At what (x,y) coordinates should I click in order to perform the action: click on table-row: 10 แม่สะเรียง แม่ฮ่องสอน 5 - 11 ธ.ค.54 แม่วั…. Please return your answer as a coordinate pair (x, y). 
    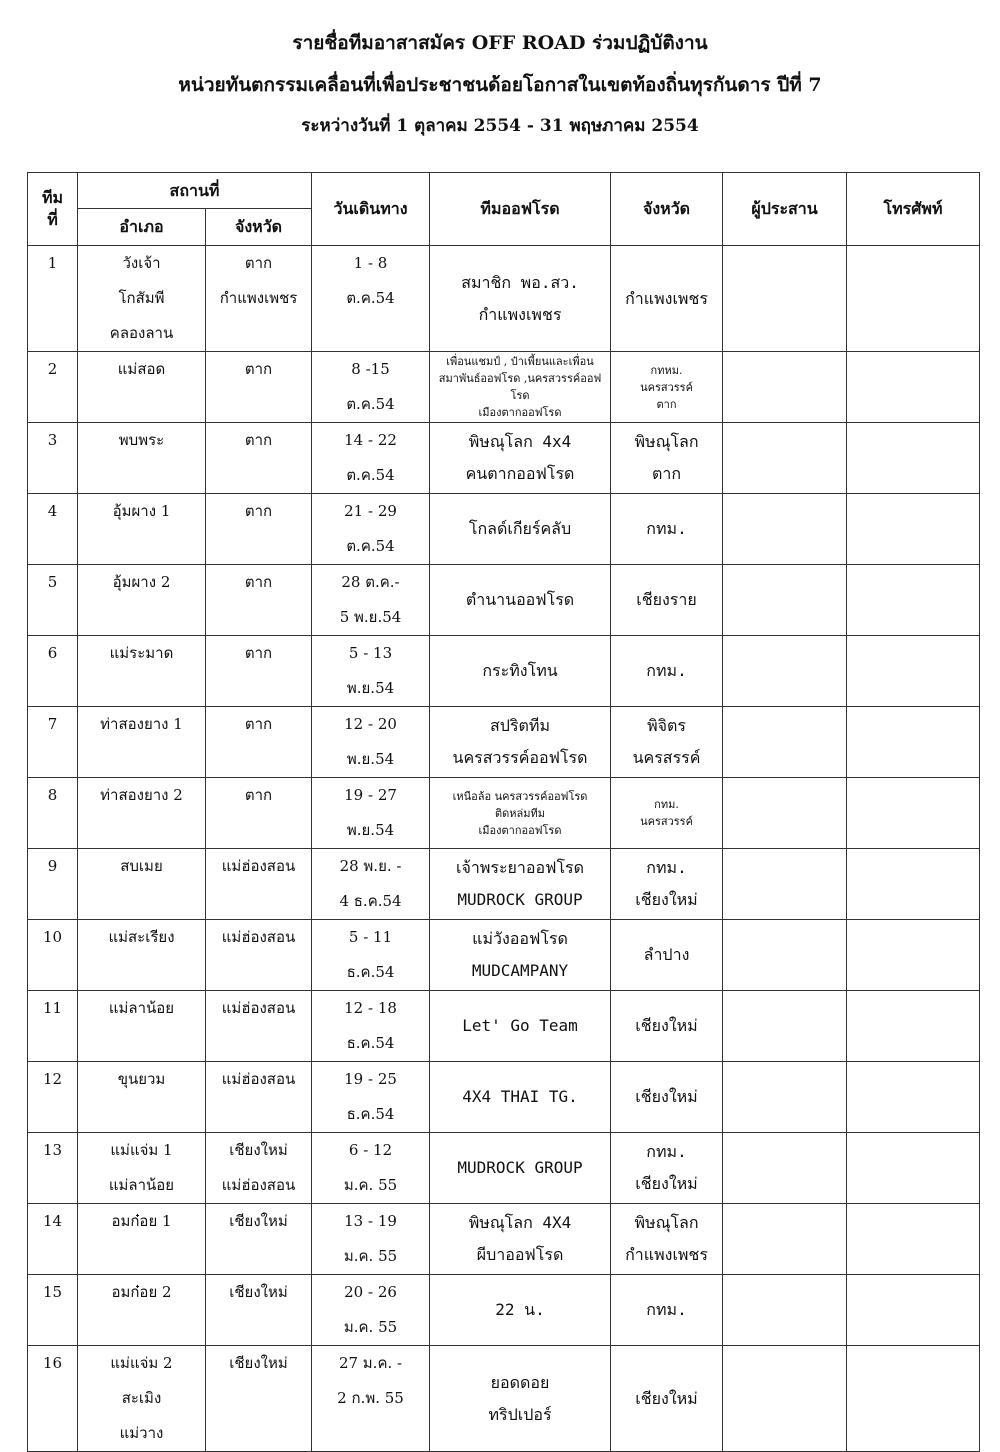
    Looking at the image, I should click on (504, 955).